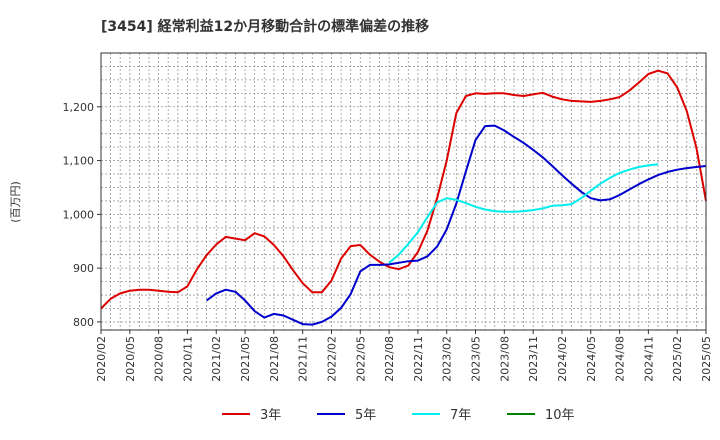 This screenshot has height=440, width=720. What do you see at coordinates (398, 415) in the screenshot?
I see `legend: 3年 5年 7年 10年` at bounding box center [398, 415].